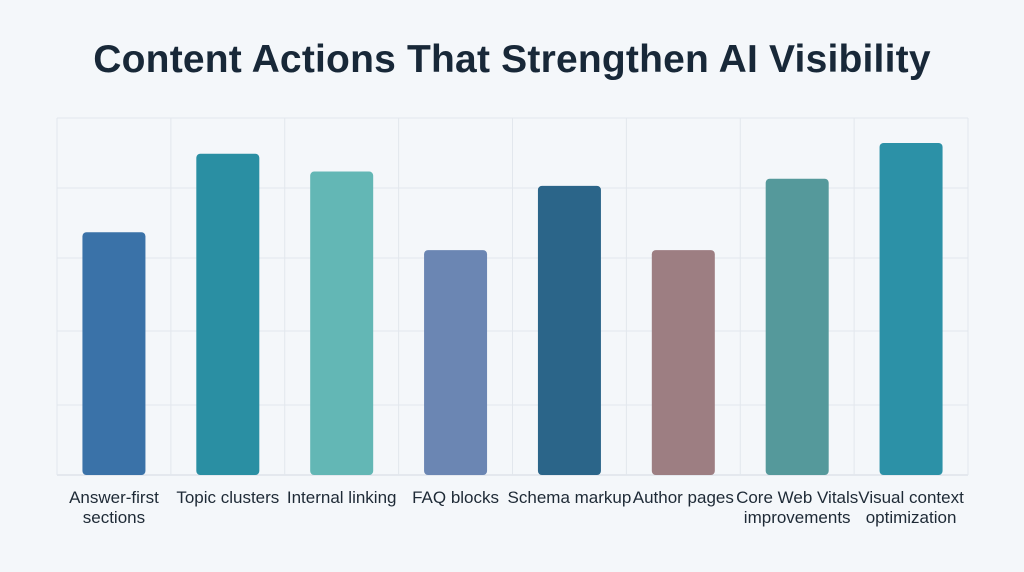  Describe the element at coordinates (341, 497) in the screenshot. I see `x-tick-label: Internal linking` at that location.